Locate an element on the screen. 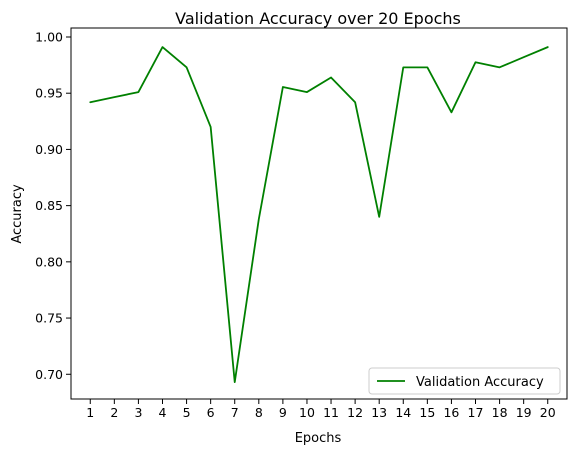 The width and height of the screenshot is (576, 459). y-axis-ticks: 0.70 0.75 0.80 0.85 0.90 0.95 1.00 is located at coordinates (53, 205).